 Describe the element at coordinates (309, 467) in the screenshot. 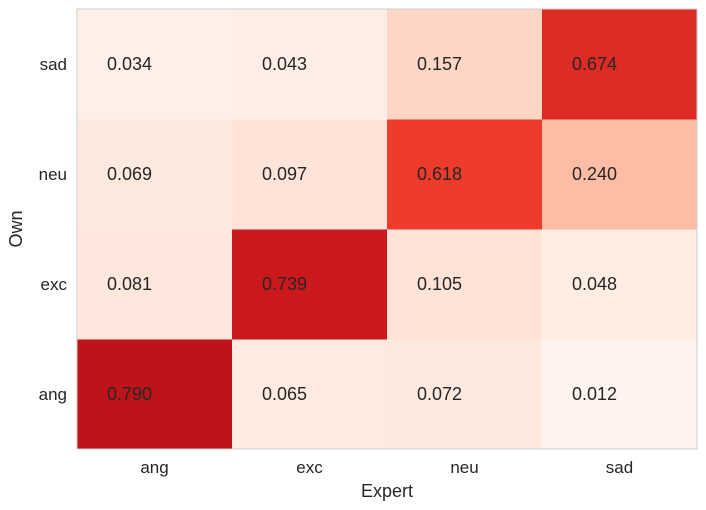

I see `x-tick-label: exc` at that location.